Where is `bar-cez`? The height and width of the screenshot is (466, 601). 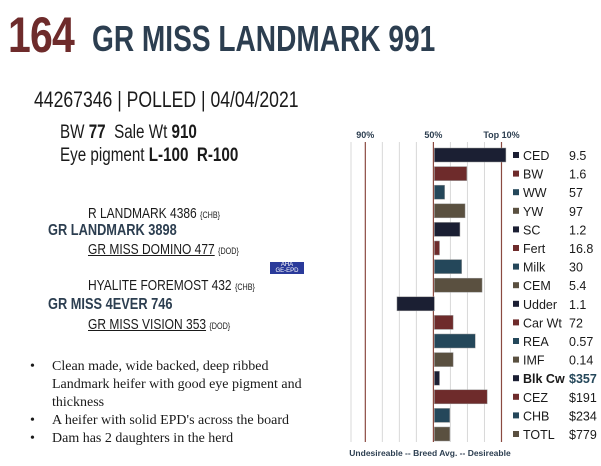 bar-cez is located at coordinates (461, 397).